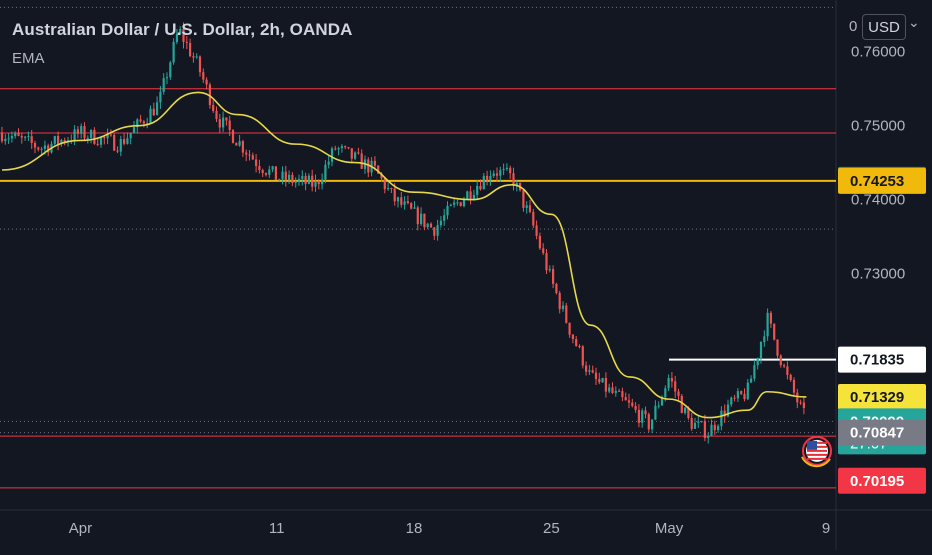  What do you see at coordinates (877, 433) in the screenshot?
I see `price-label-text: 0.70847` at bounding box center [877, 433].